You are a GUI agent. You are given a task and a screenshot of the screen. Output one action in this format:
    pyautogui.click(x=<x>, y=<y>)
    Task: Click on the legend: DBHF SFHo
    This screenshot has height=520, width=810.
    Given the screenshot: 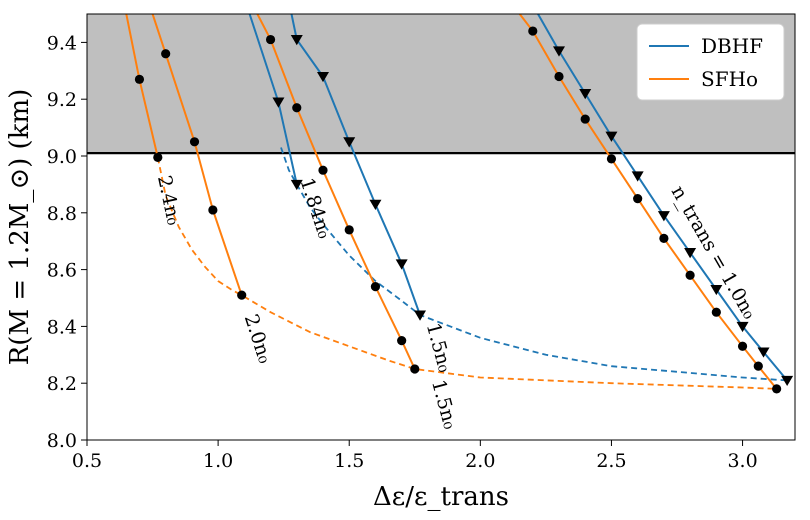 What is the action you would take?
    pyautogui.click(x=710, y=62)
    